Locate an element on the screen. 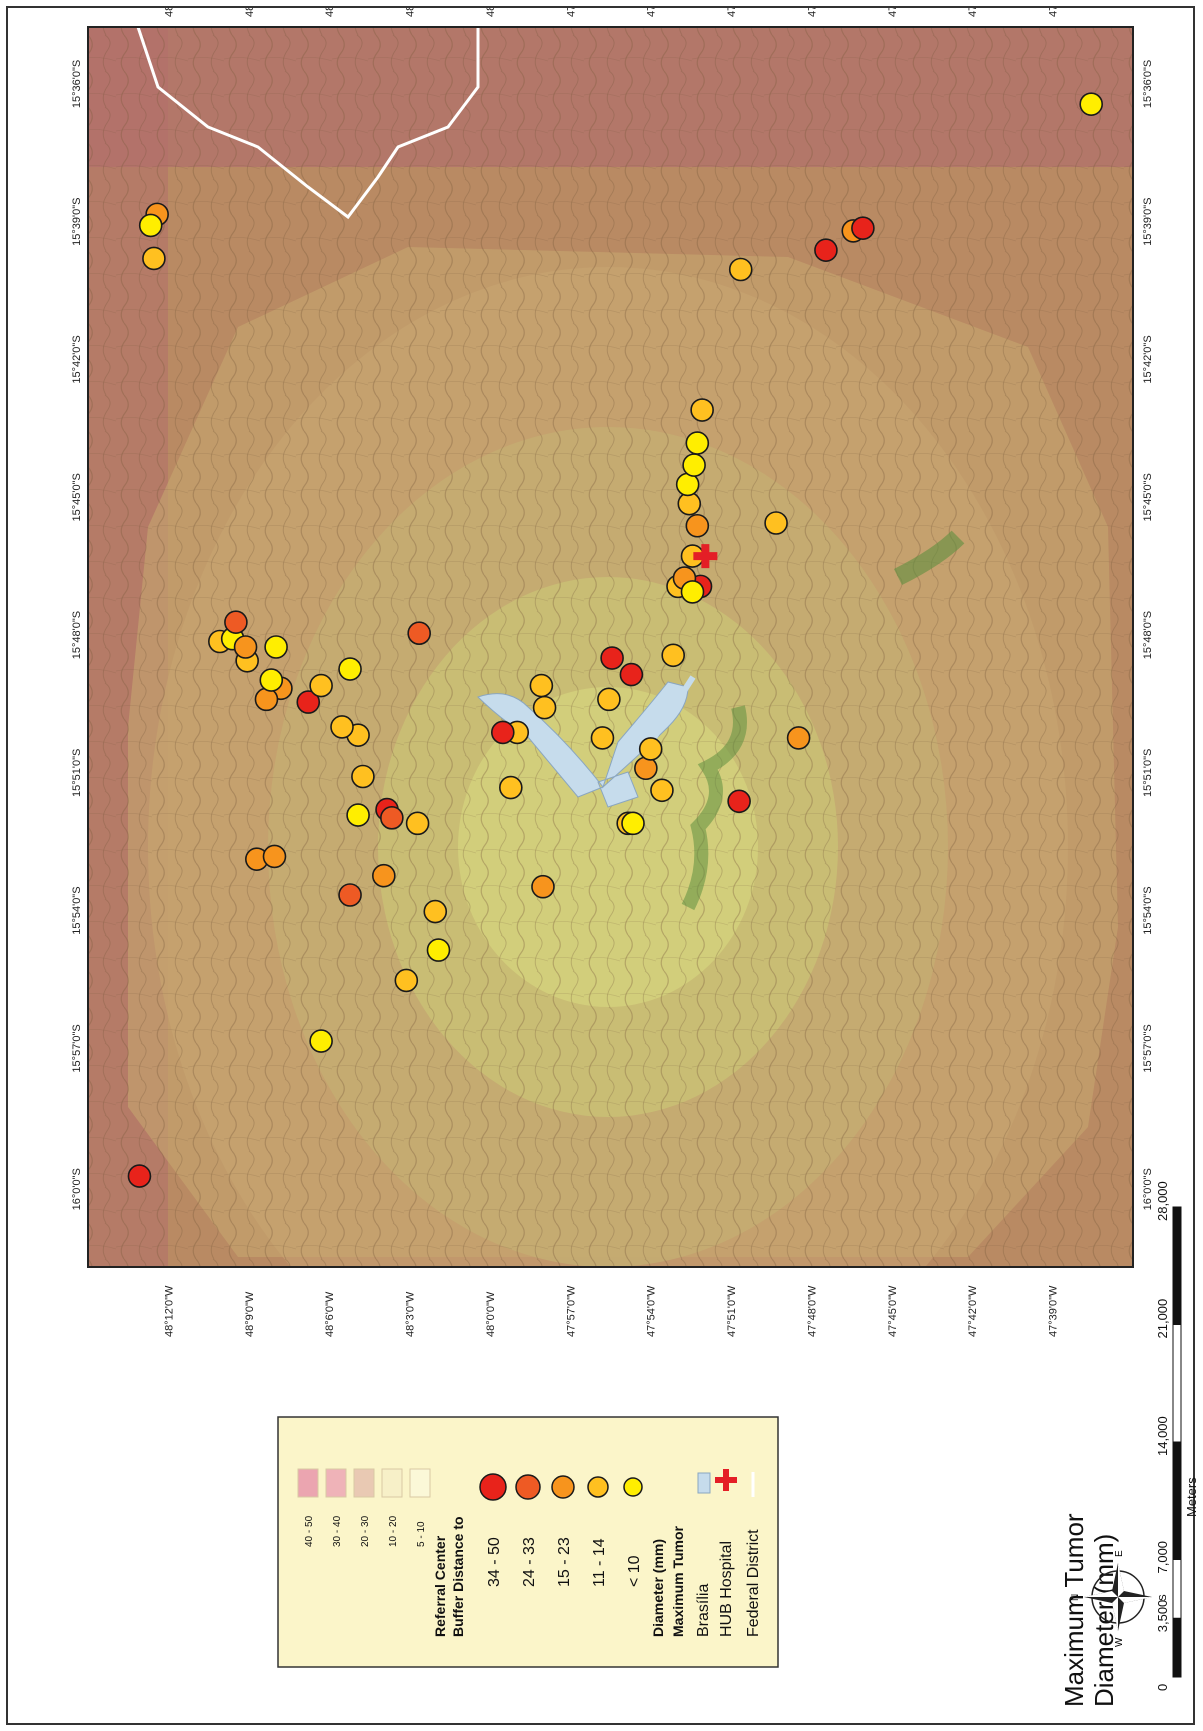 This screenshot has height=1731, width=1203. legend-hub-hospital: HUB Hospital is located at coordinates (726, 1589).